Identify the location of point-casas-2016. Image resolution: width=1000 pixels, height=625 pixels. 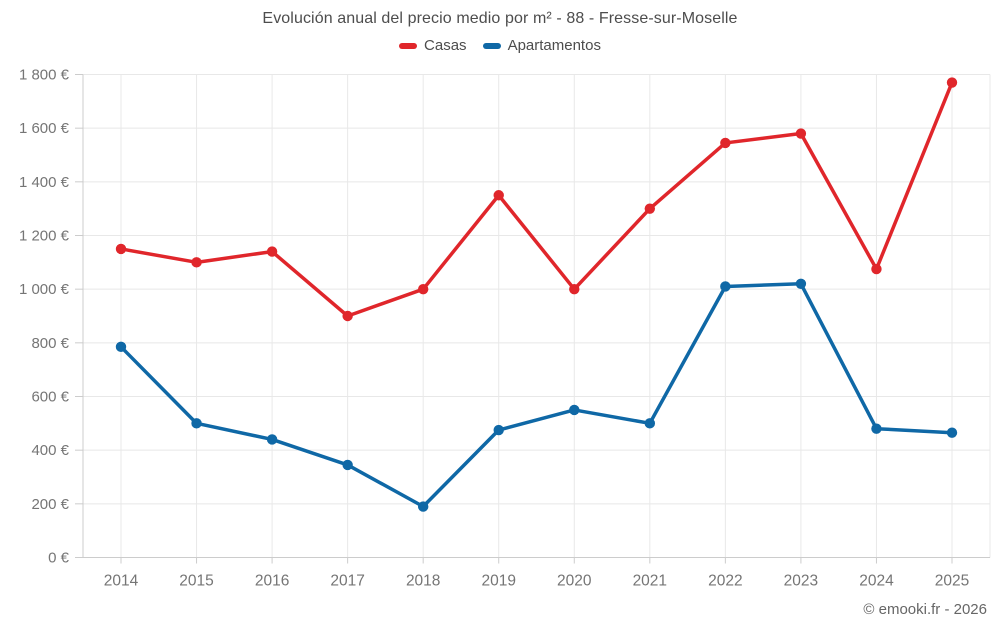
(272, 251).